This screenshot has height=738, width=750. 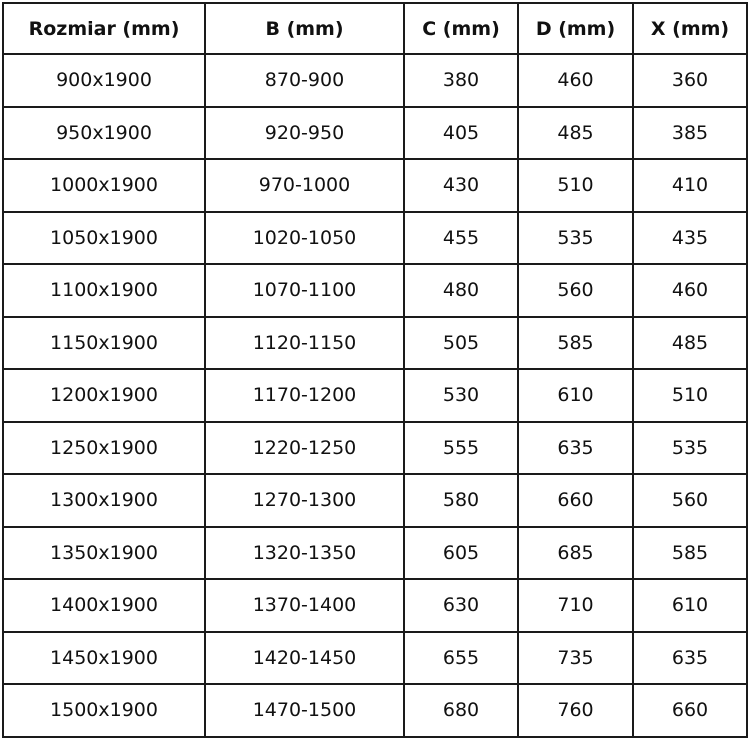 I want to click on table-cell: 1170-1200, so click(x=304, y=395).